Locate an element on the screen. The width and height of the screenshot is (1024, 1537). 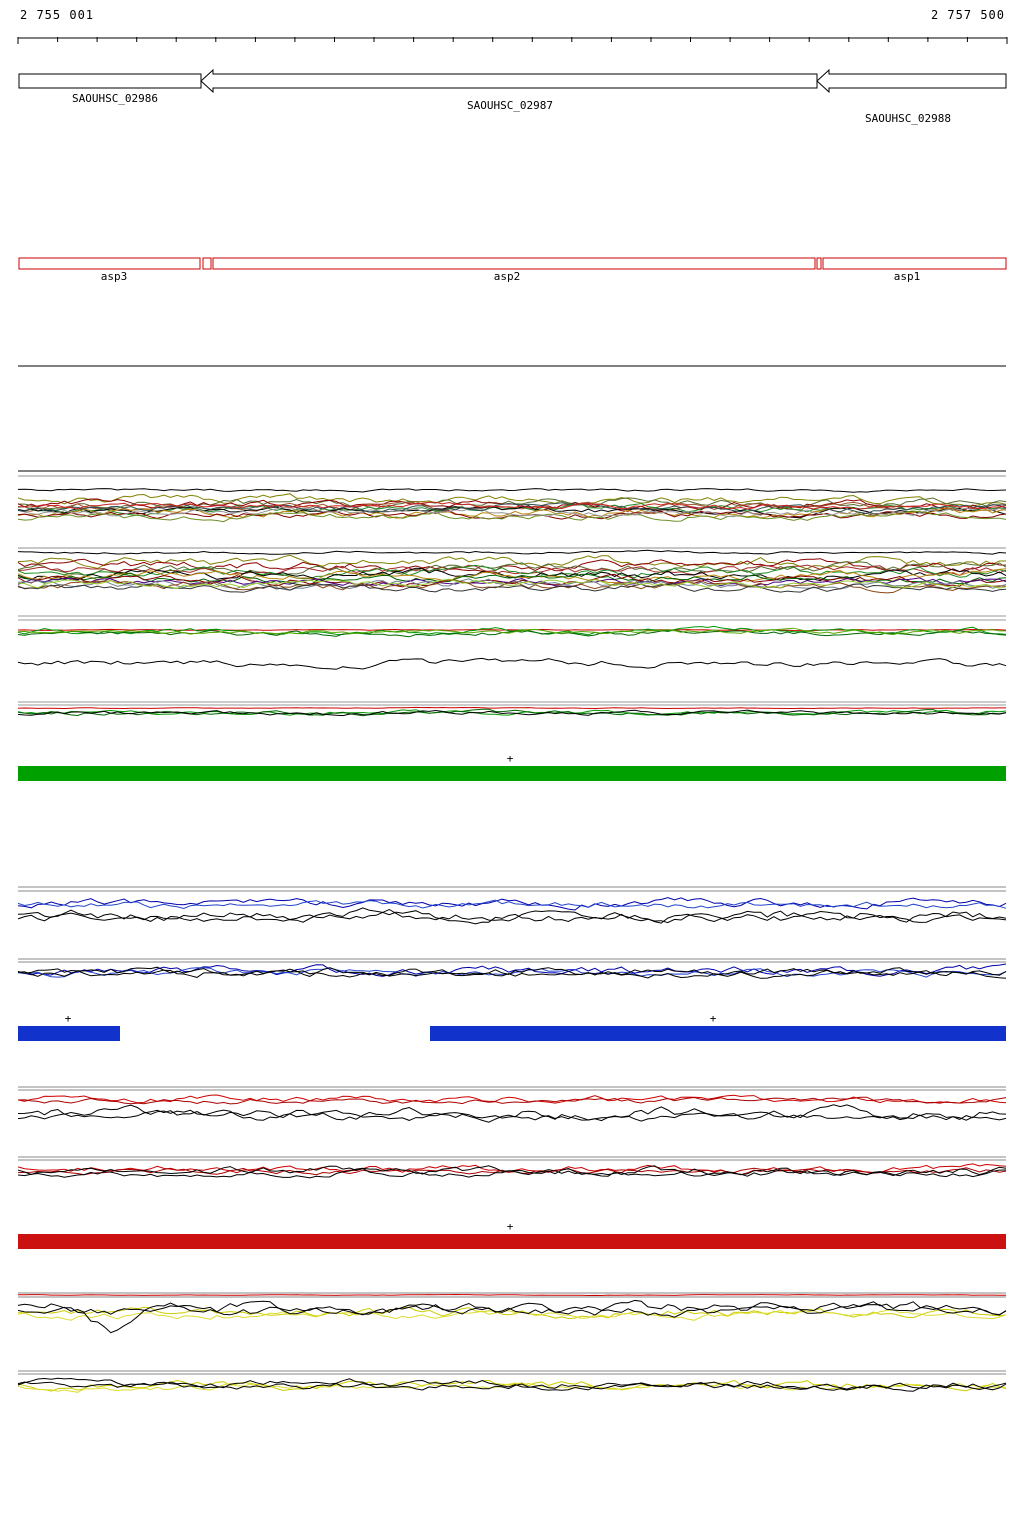
operon-label: asp2 is located at coordinates (507, 276).